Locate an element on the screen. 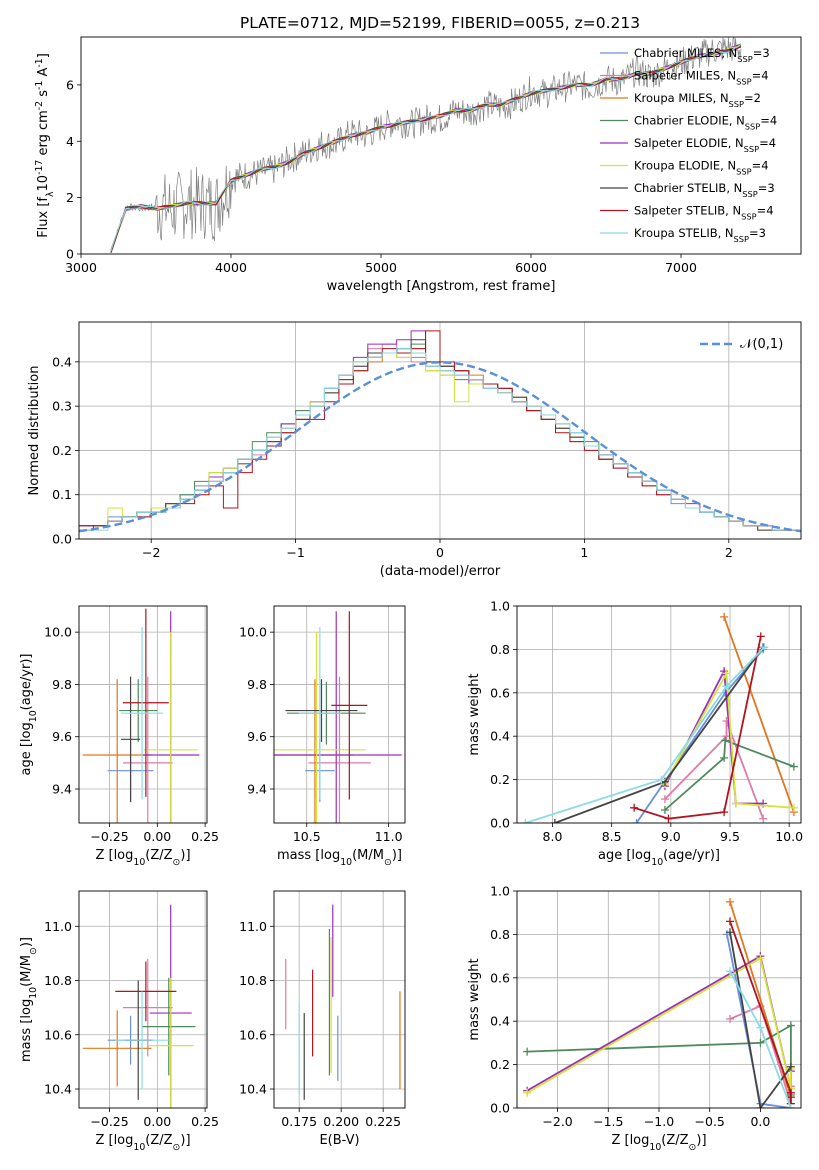  age-vs-Z-plot-area is located at coordinates (143, 714).